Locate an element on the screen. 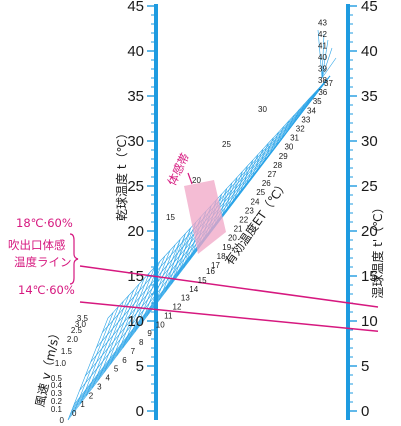 The image size is (401, 426). et-value-label: 20 is located at coordinates (232, 238).